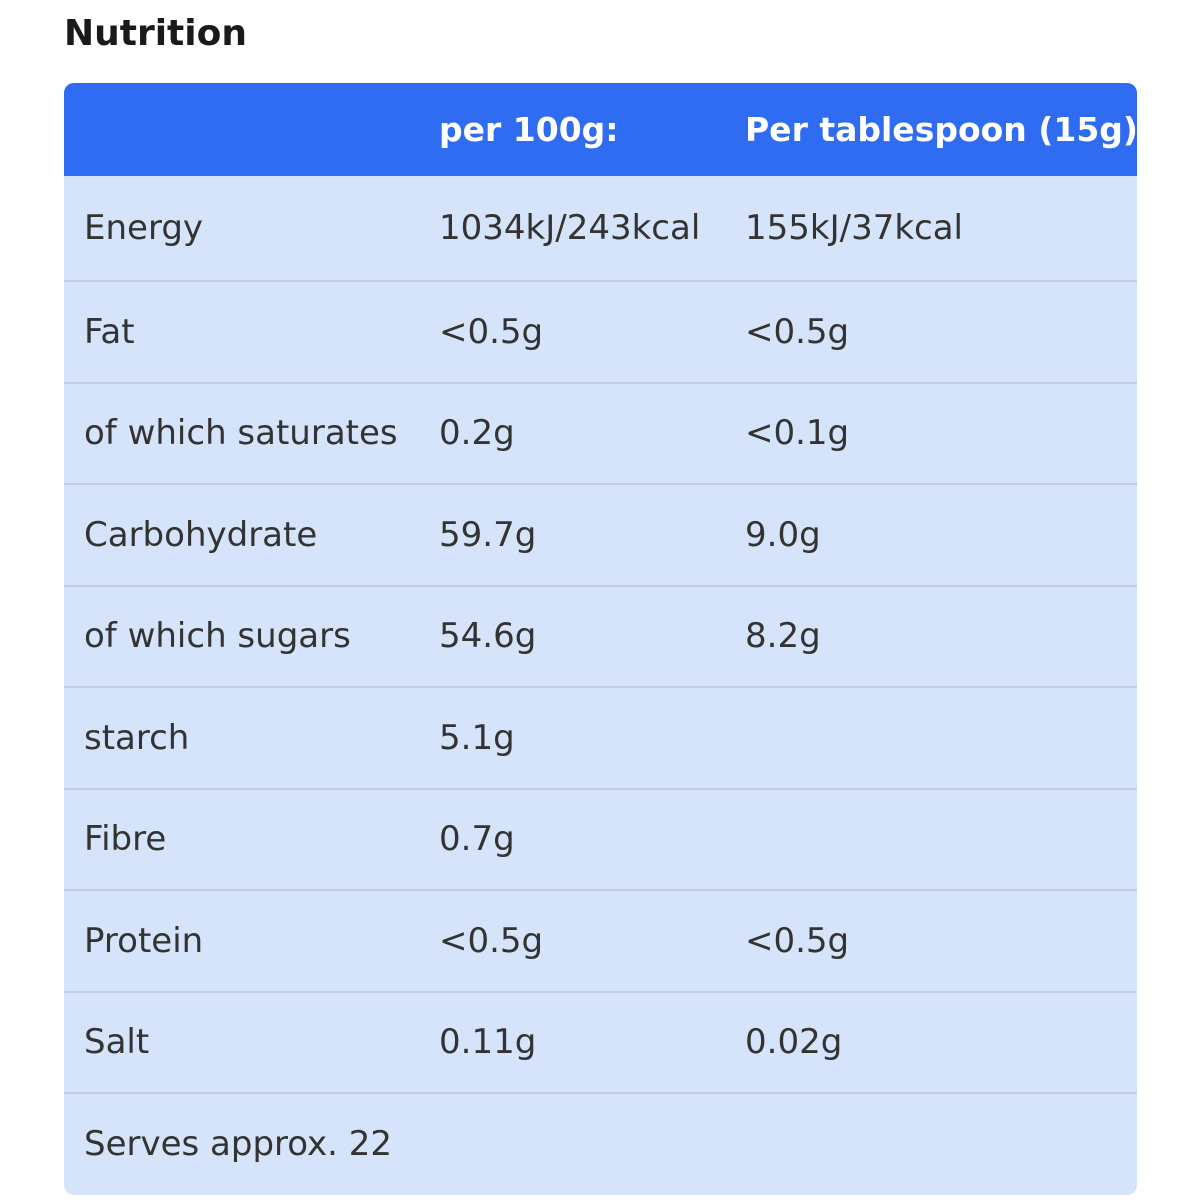  I want to click on nutrient-cell: Fibre, so click(125, 839).